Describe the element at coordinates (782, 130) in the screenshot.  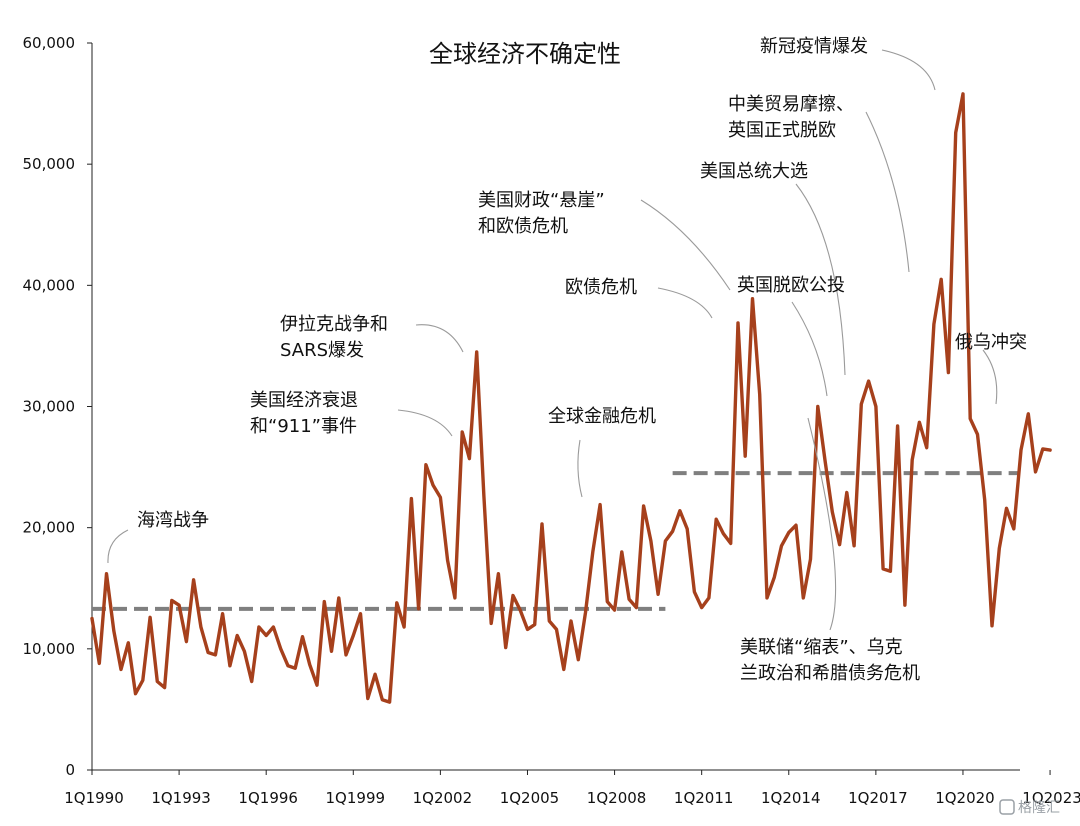
I see `annotation-label: 英国正式脱欧` at that location.